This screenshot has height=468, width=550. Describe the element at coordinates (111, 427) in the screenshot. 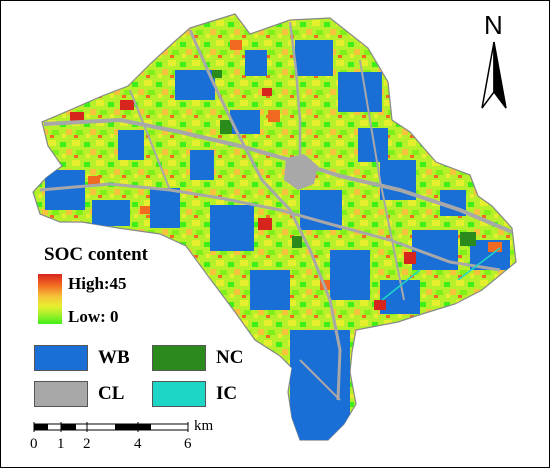

I see `scale-bar` at that location.